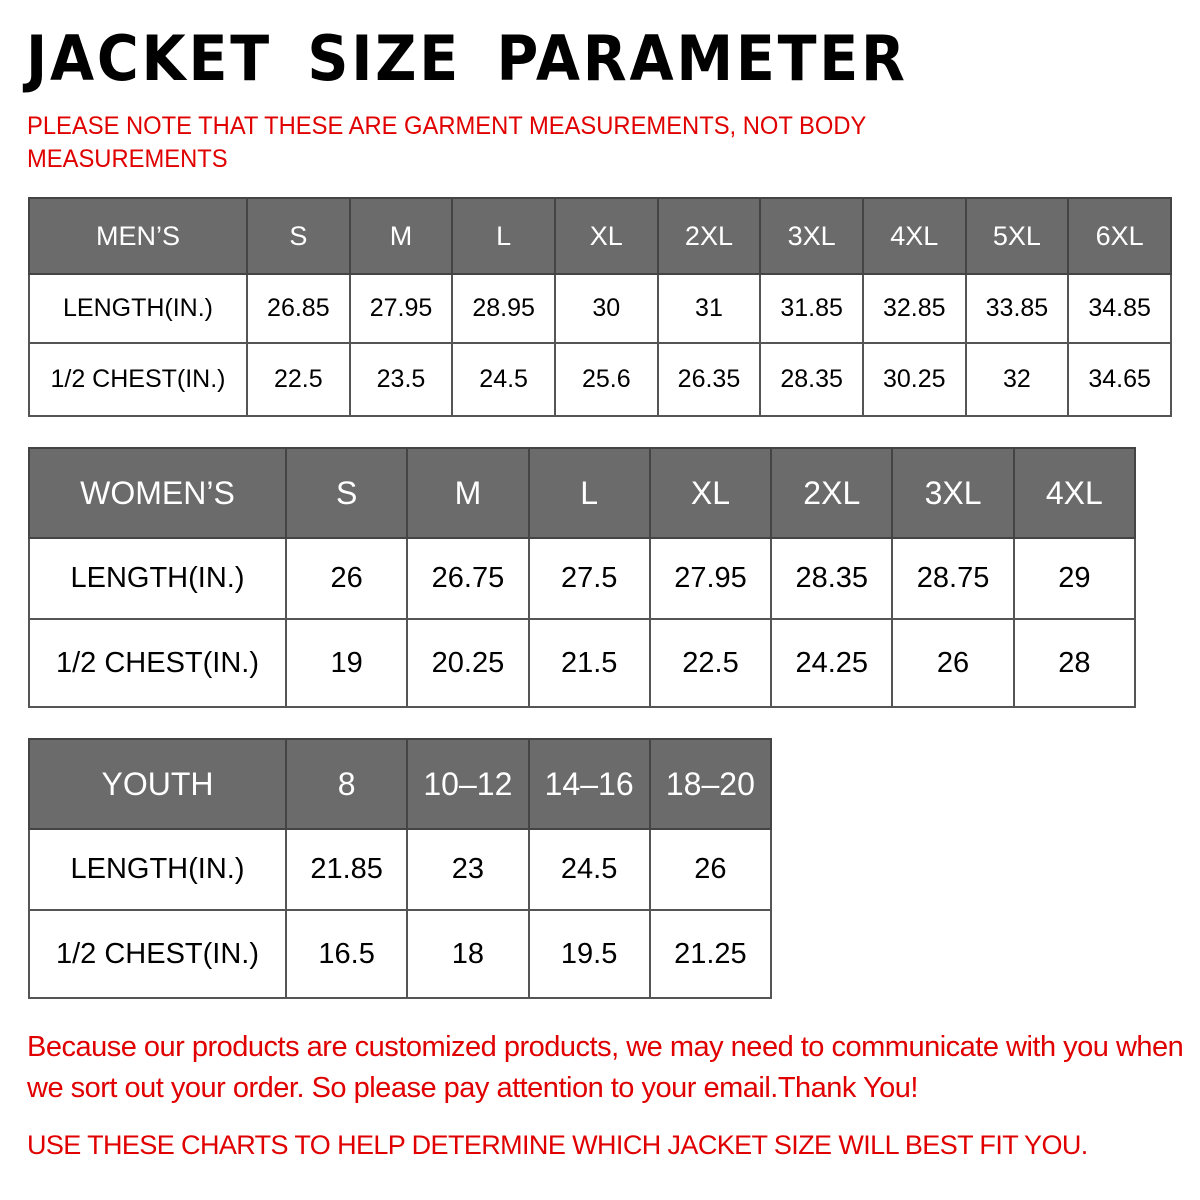 This screenshot has height=1200, width=1200. Describe the element at coordinates (914, 379) in the screenshot. I see `measurement-cell: 30.25` at that location.